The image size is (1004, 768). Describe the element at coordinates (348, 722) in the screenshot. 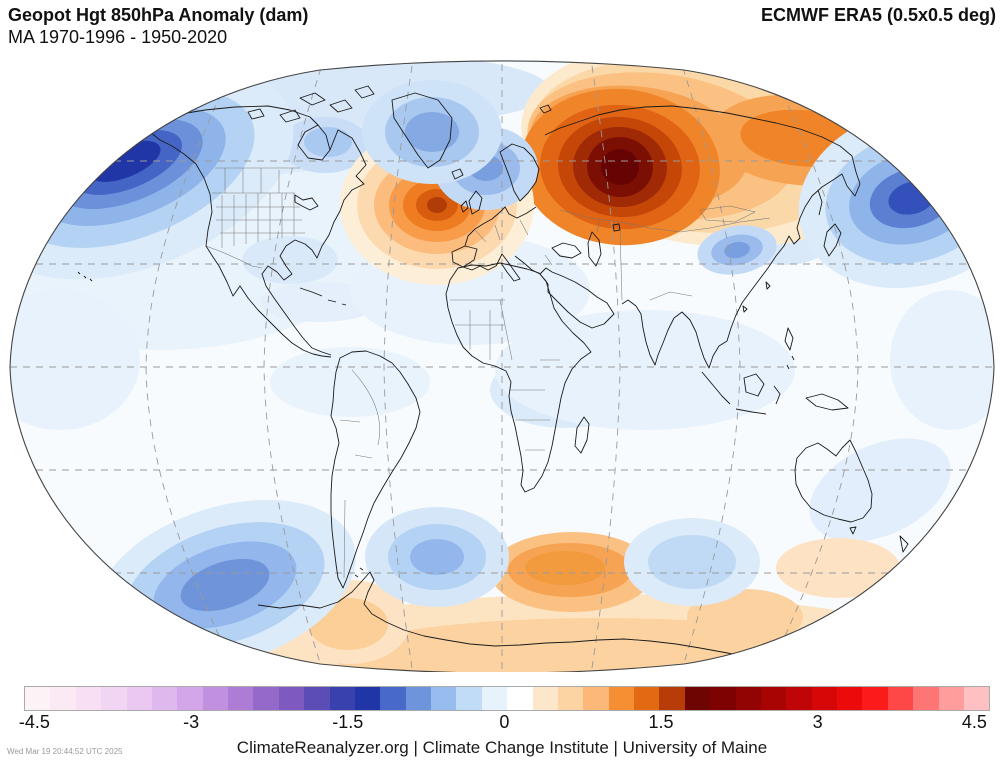

I see `colorbar-tick-label: -1.5` at that location.